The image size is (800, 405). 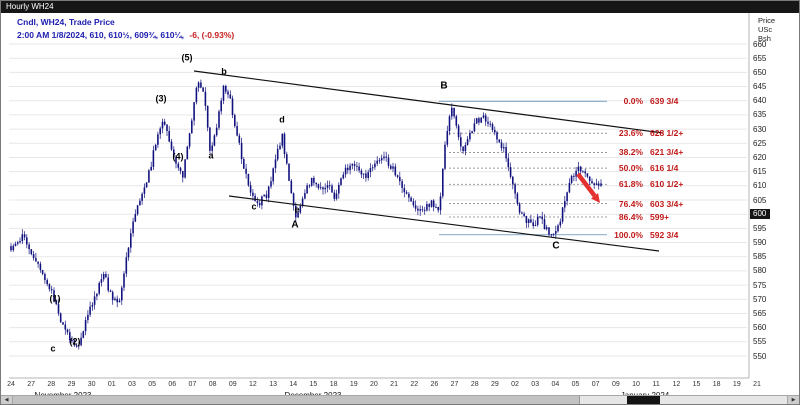 I want to click on axis-title-line3: Bsh, so click(x=764, y=38).